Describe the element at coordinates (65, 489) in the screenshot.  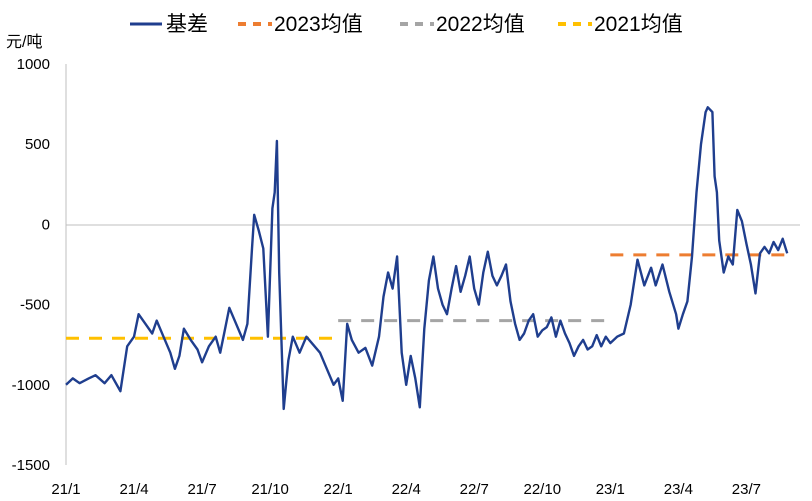
I see `x-tick-label: 21/1` at that location.